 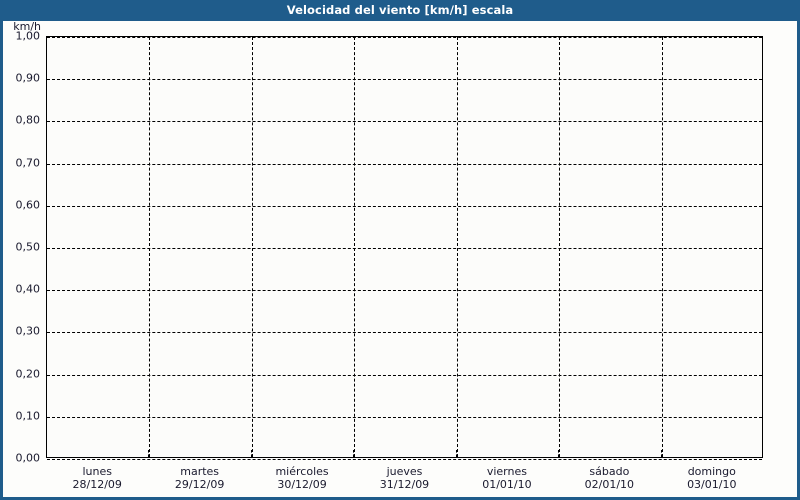 I want to click on y-axis-tick-label: 0,20, so click(x=28, y=374).